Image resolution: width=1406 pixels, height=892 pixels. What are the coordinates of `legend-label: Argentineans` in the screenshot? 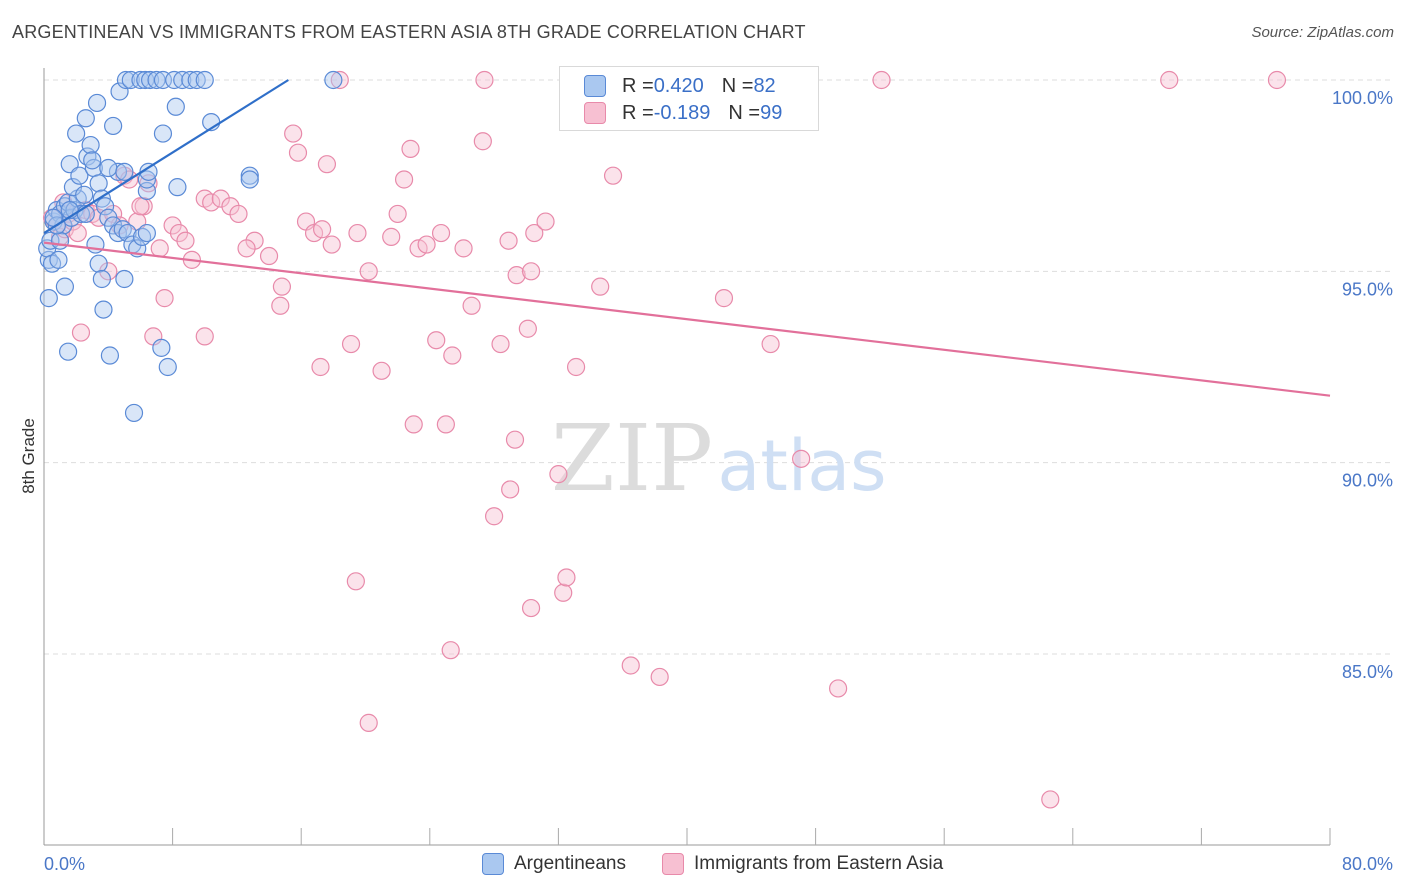 It's located at (570, 863).